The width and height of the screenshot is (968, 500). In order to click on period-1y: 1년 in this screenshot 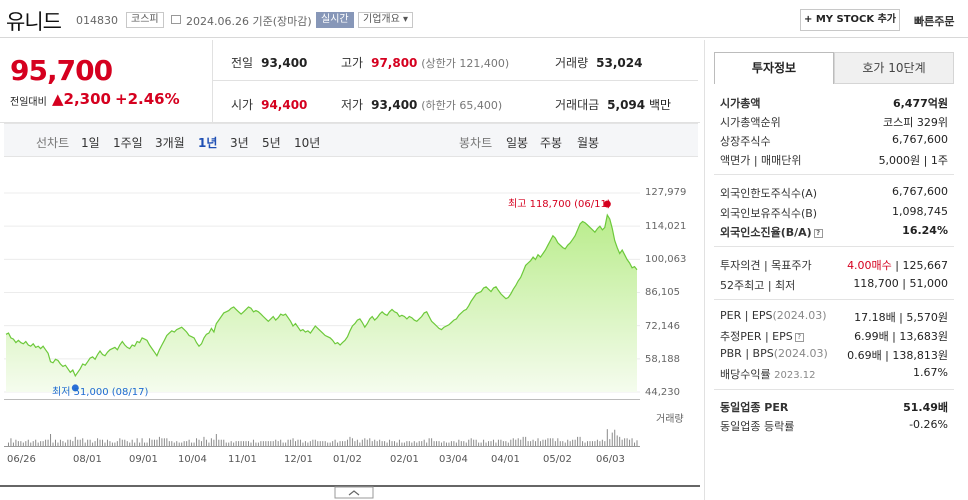, I will do `click(208, 143)`.